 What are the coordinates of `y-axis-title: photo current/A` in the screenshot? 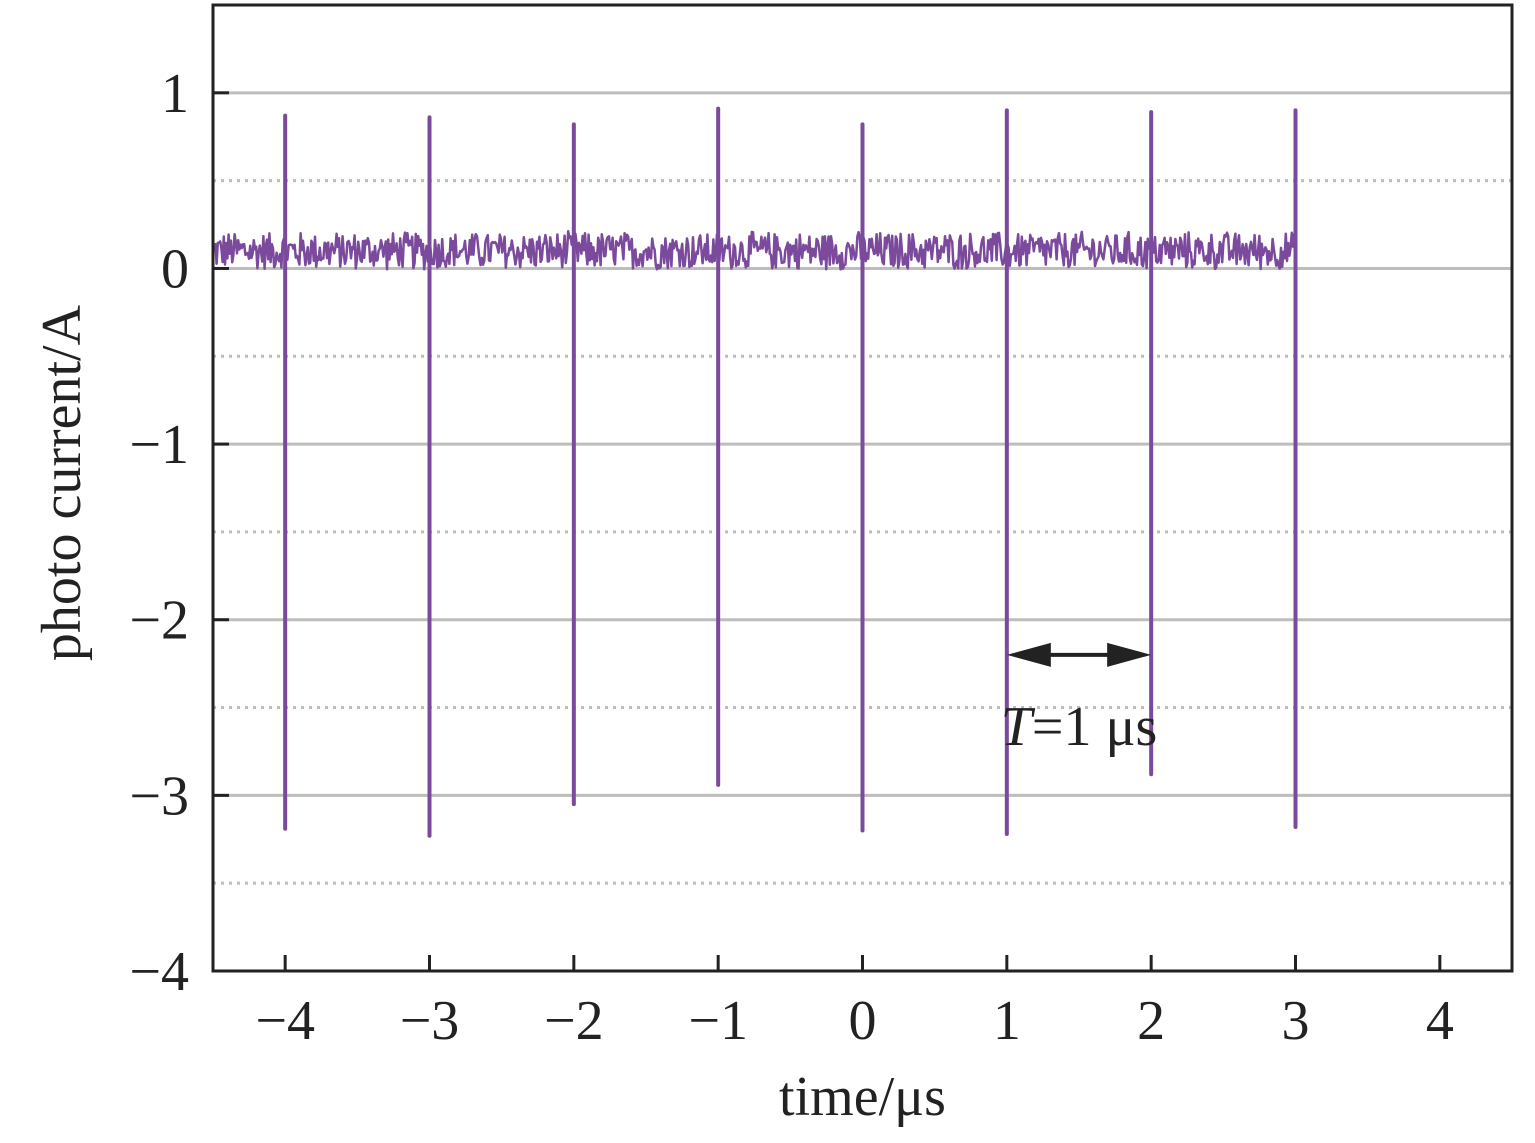 It's located at (62, 482).